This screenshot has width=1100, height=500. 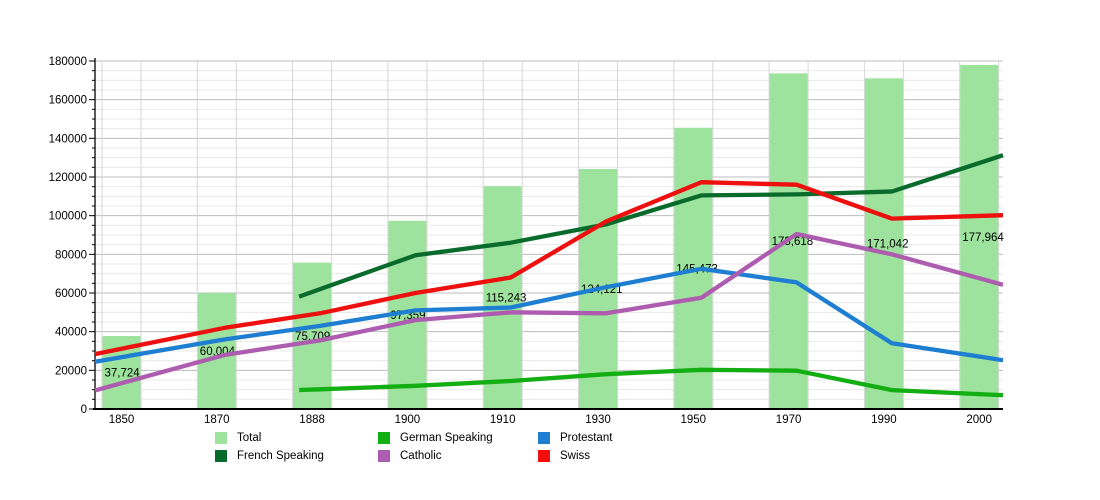 What do you see at coordinates (71, 255) in the screenshot?
I see `y-tick-label: 80000` at bounding box center [71, 255].